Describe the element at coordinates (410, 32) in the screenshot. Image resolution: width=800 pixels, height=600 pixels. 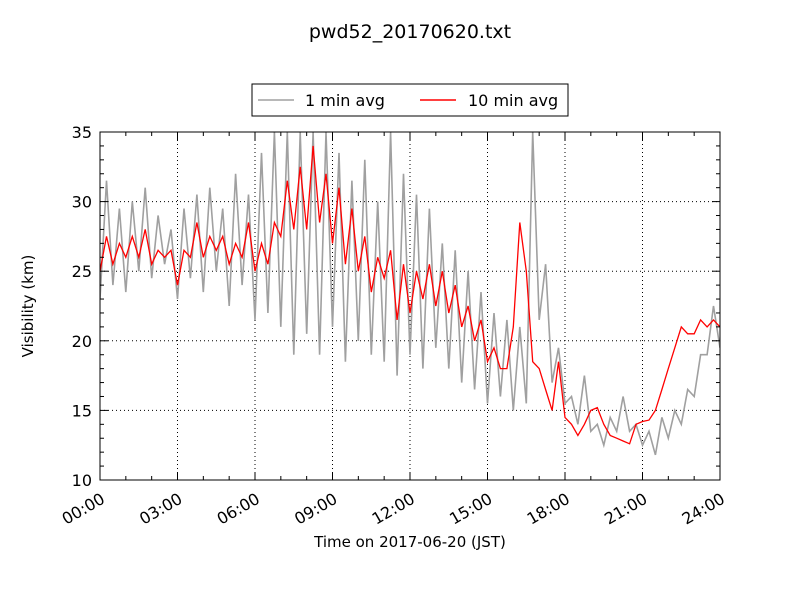
I see `chart-title: pwd52_20170620.txt` at that location.